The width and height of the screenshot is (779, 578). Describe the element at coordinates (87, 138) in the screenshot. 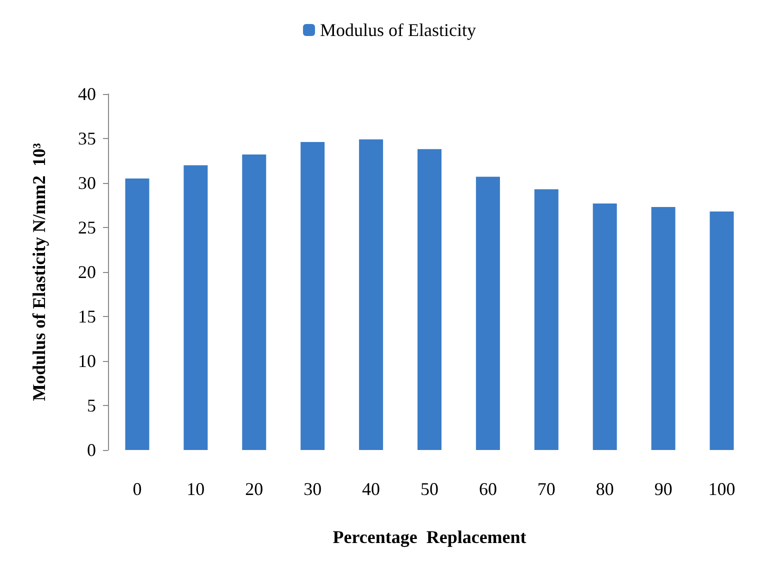

I see `y-tick-label: 35` at that location.